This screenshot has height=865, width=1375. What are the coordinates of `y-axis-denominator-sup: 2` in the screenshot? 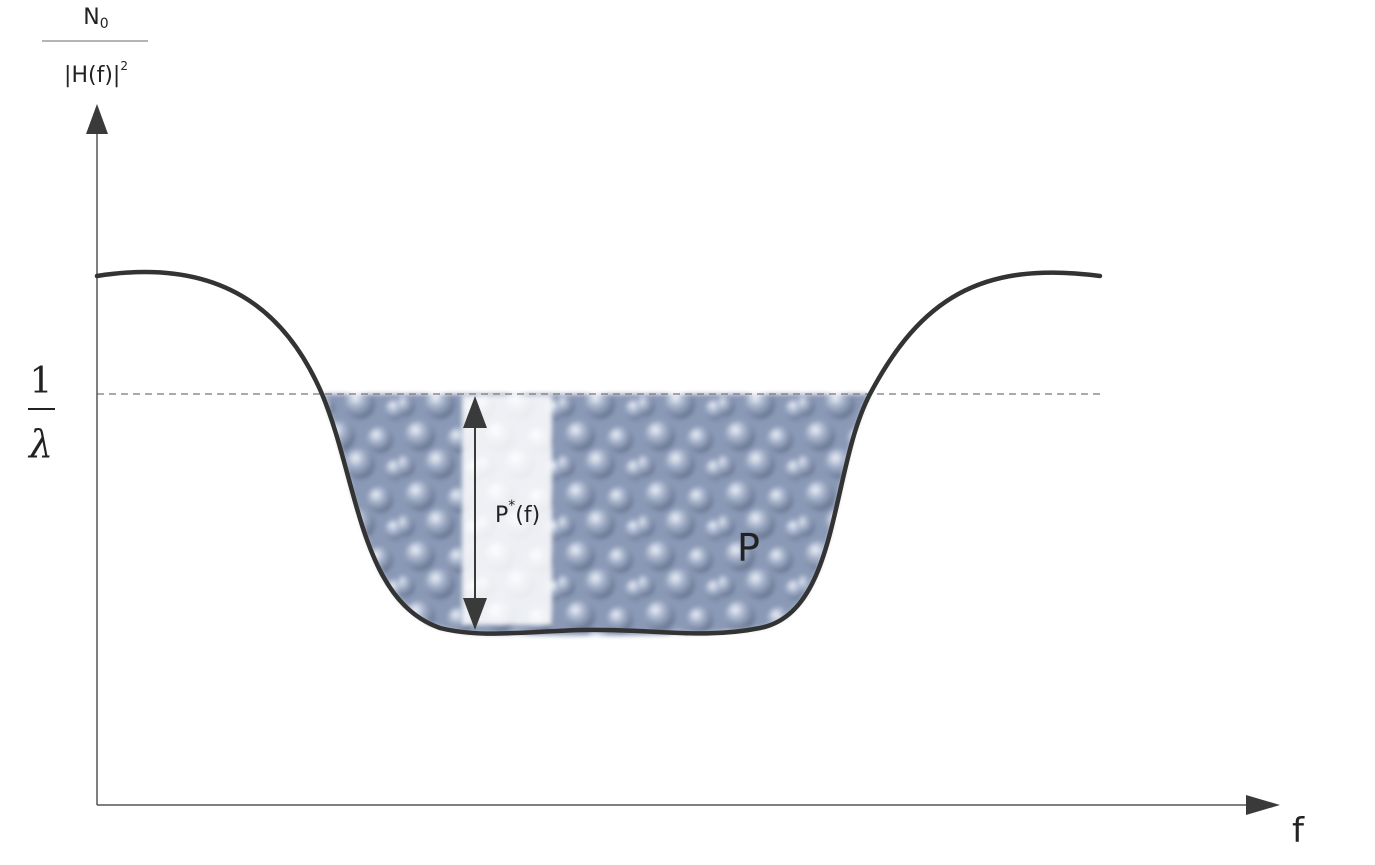 It's located at (124, 66).